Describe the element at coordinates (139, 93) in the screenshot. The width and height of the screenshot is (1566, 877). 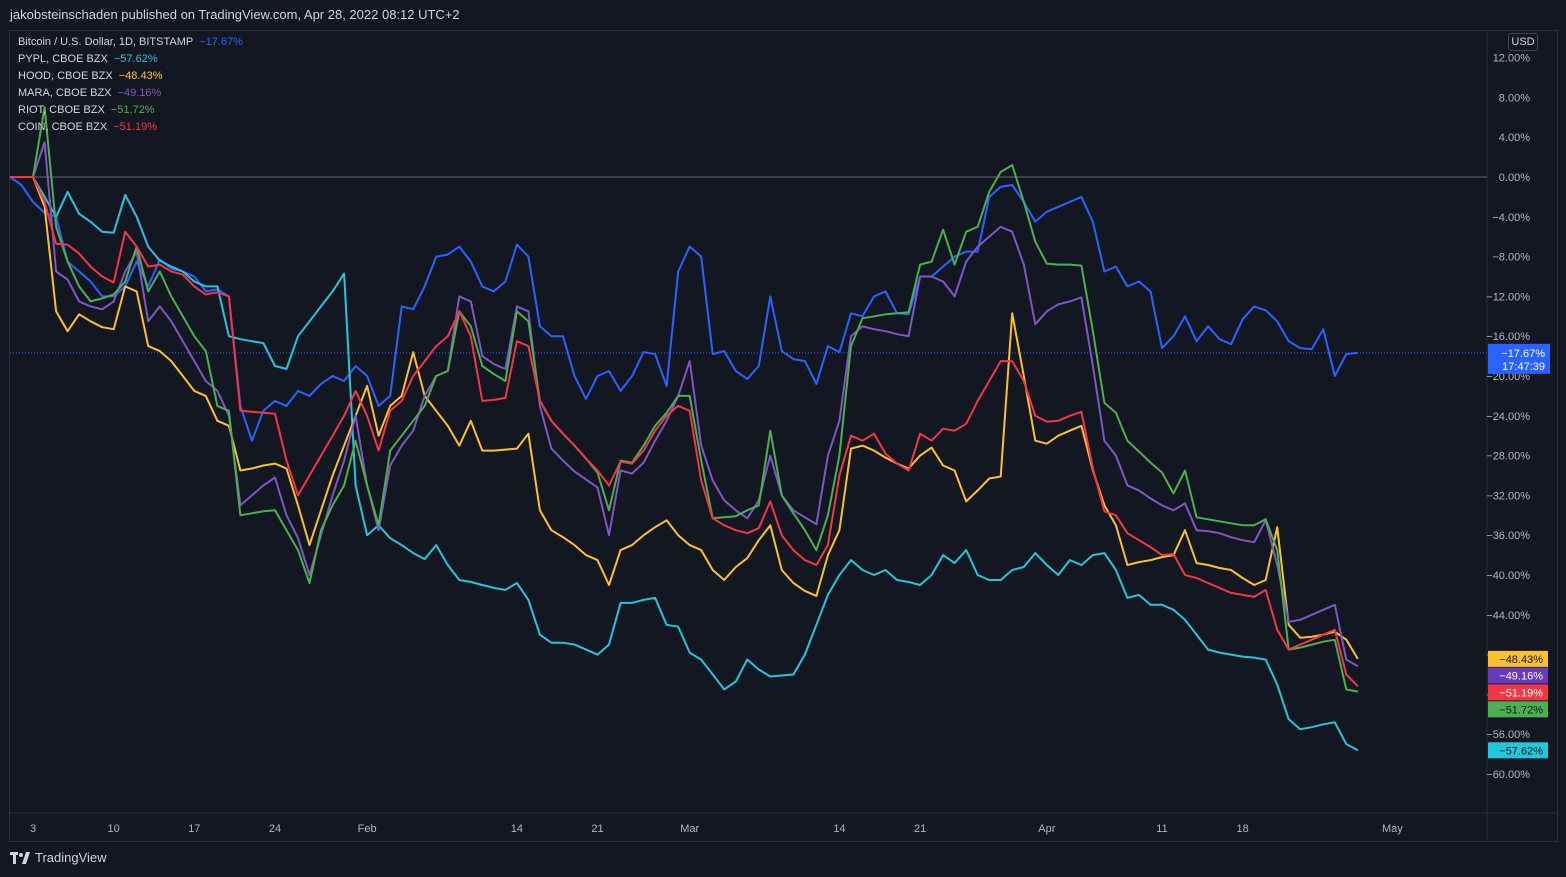
I see `legend-value: −49.16%` at that location.